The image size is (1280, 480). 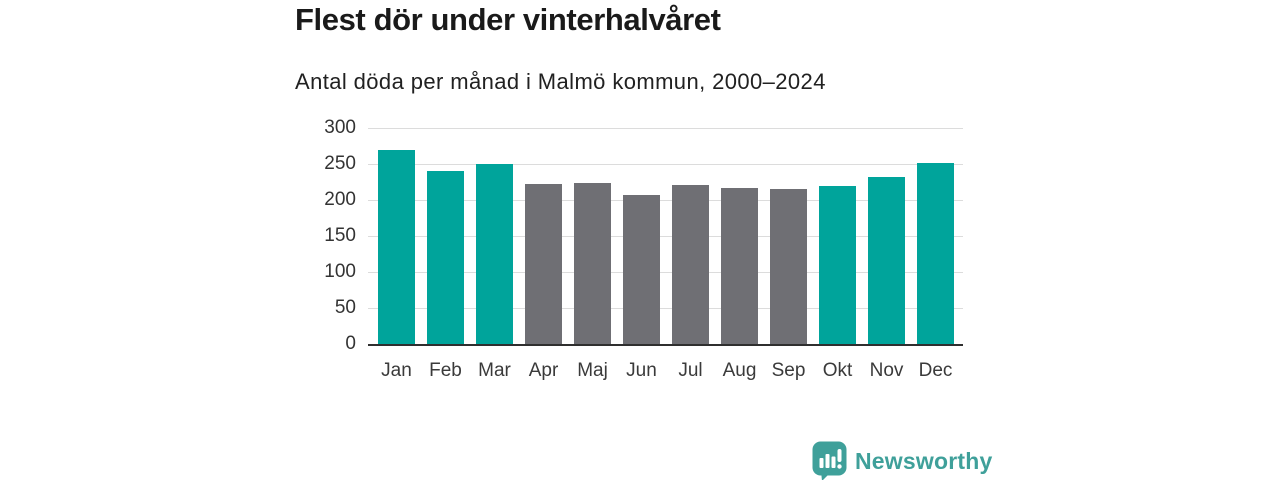 I want to click on x-tick-label: Feb, so click(x=445, y=370).